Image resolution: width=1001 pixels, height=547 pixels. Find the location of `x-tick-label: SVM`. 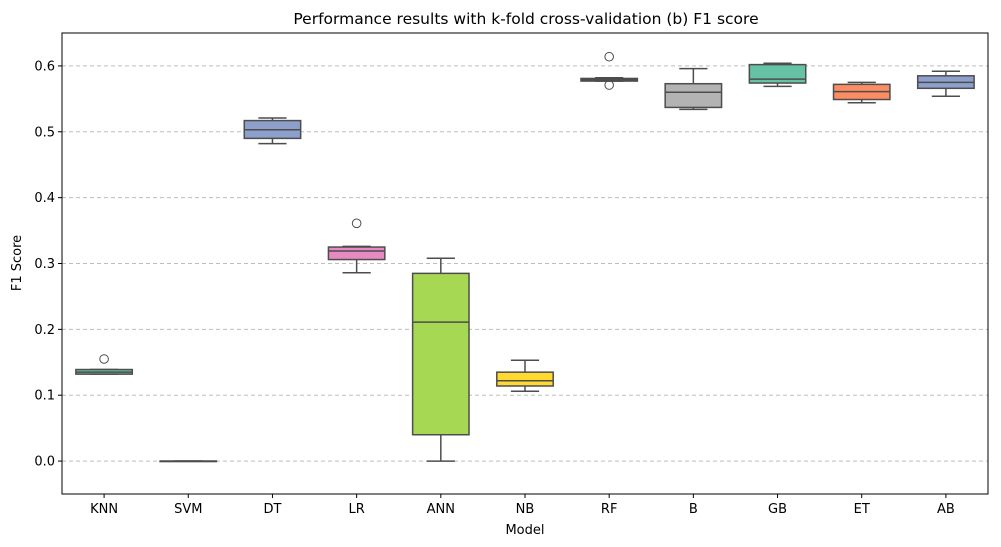

x-tick-label: SVM is located at coordinates (188, 509).